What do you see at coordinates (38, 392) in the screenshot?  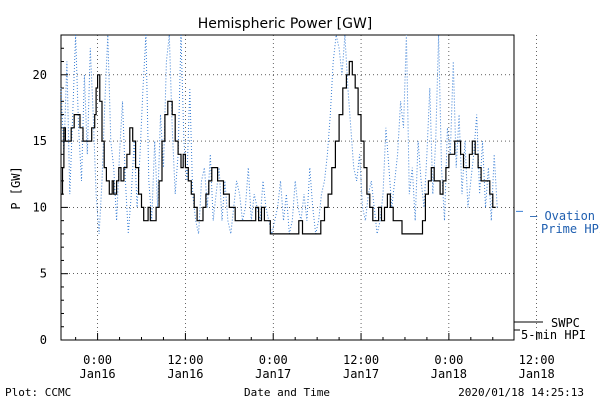 I see `footer-plot-credit: Plot: CCMC` at bounding box center [38, 392].